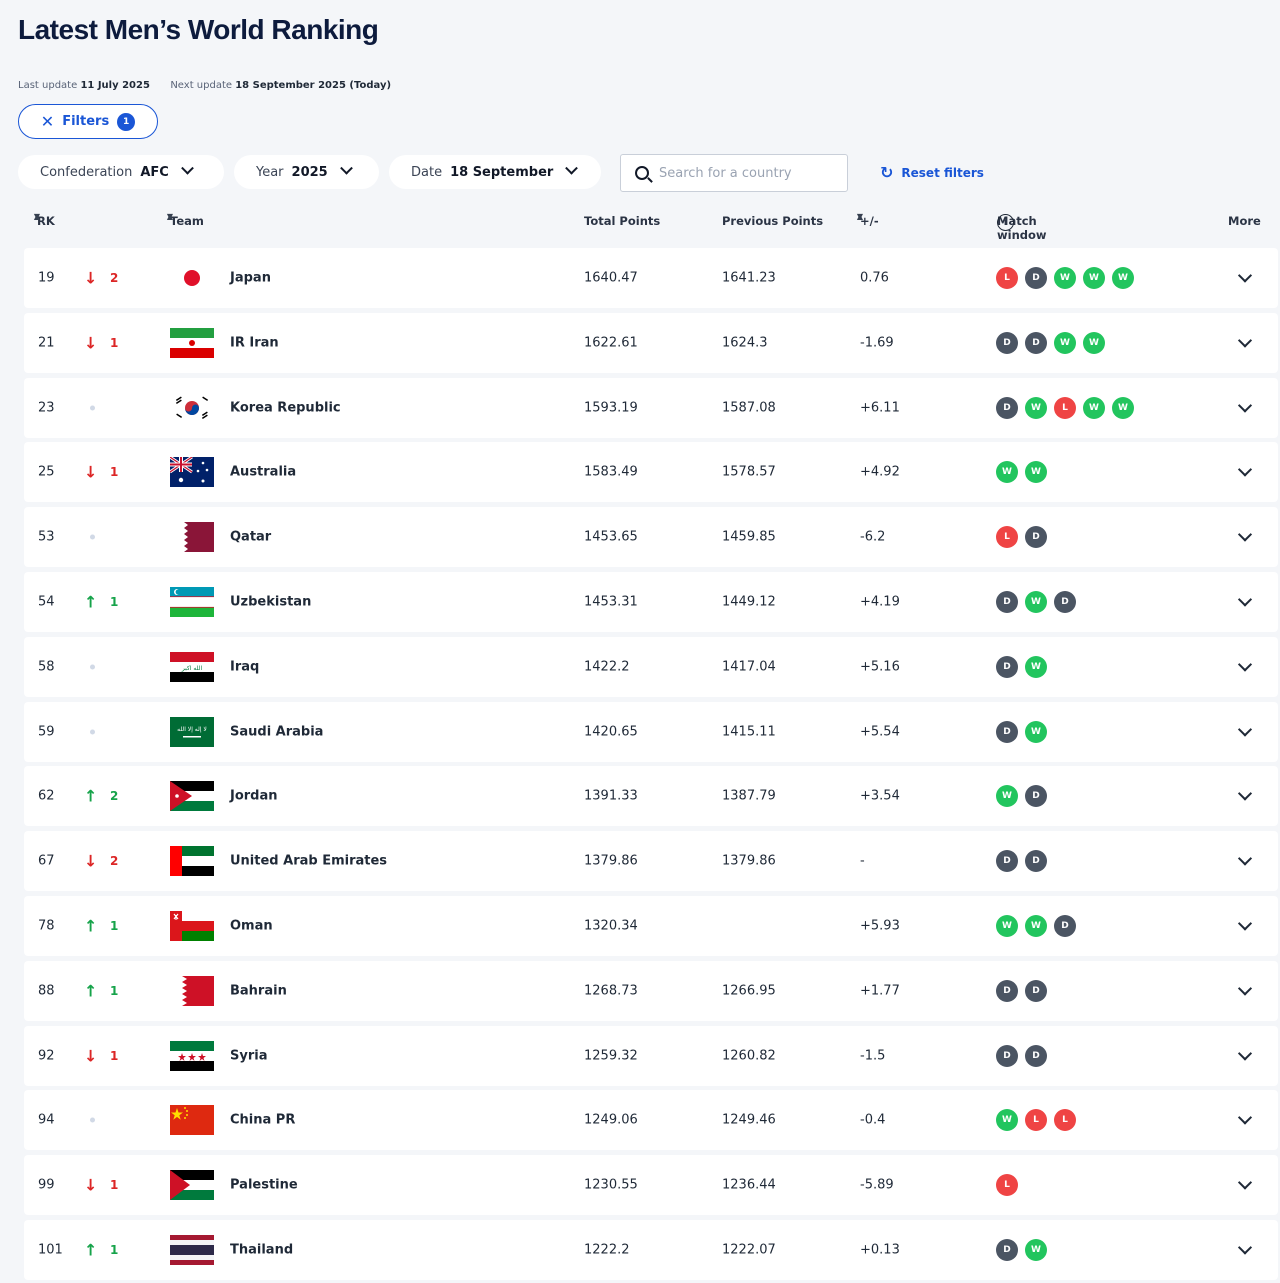 This screenshot has height=1283, width=1280. Describe the element at coordinates (262, 1250) in the screenshot. I see `team-name: Thailand` at that location.